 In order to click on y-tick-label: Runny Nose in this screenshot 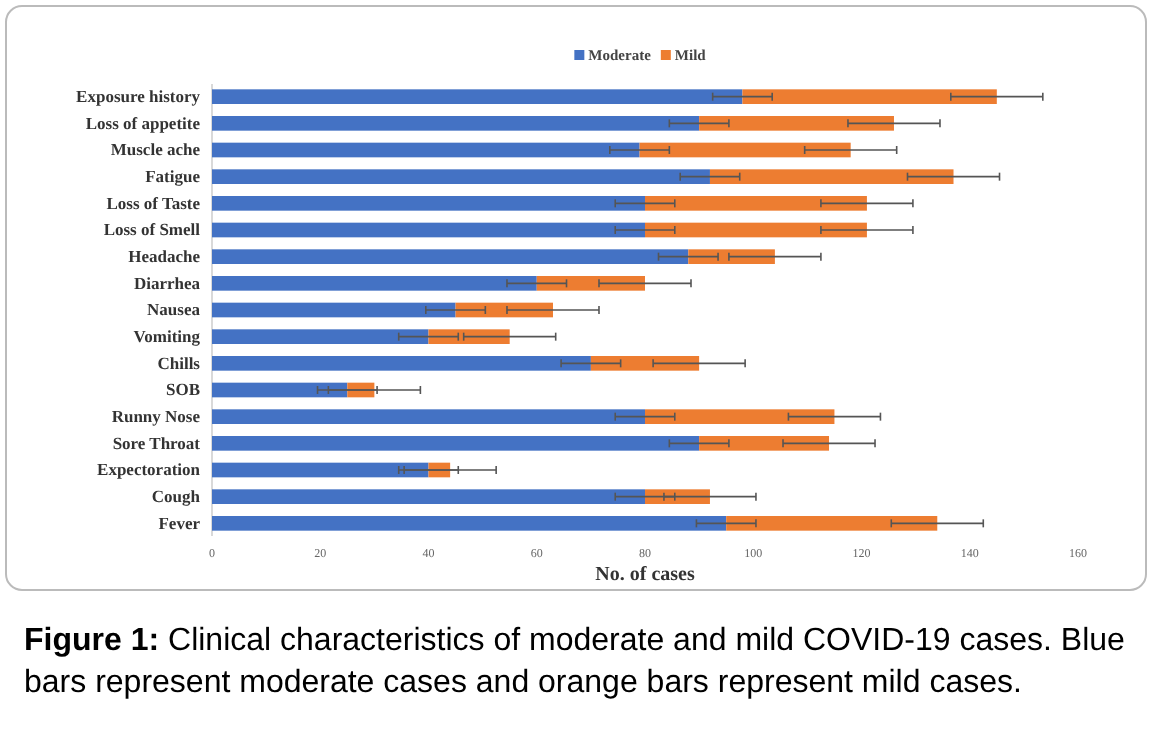, I will do `click(156, 416)`.